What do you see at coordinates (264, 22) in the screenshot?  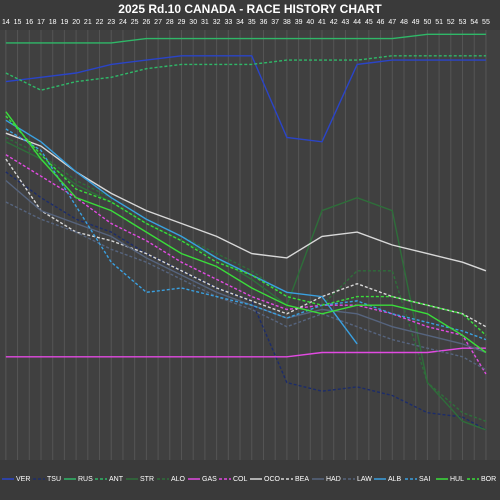 I see `x-tick-label: 36` at bounding box center [264, 22].